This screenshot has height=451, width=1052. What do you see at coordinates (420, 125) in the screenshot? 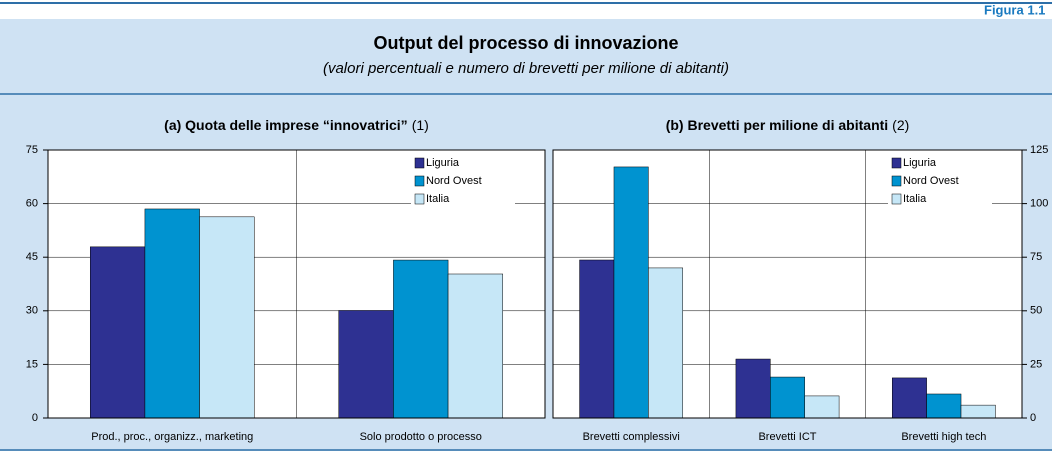
I see `panel-title-note: (1)` at bounding box center [420, 125].